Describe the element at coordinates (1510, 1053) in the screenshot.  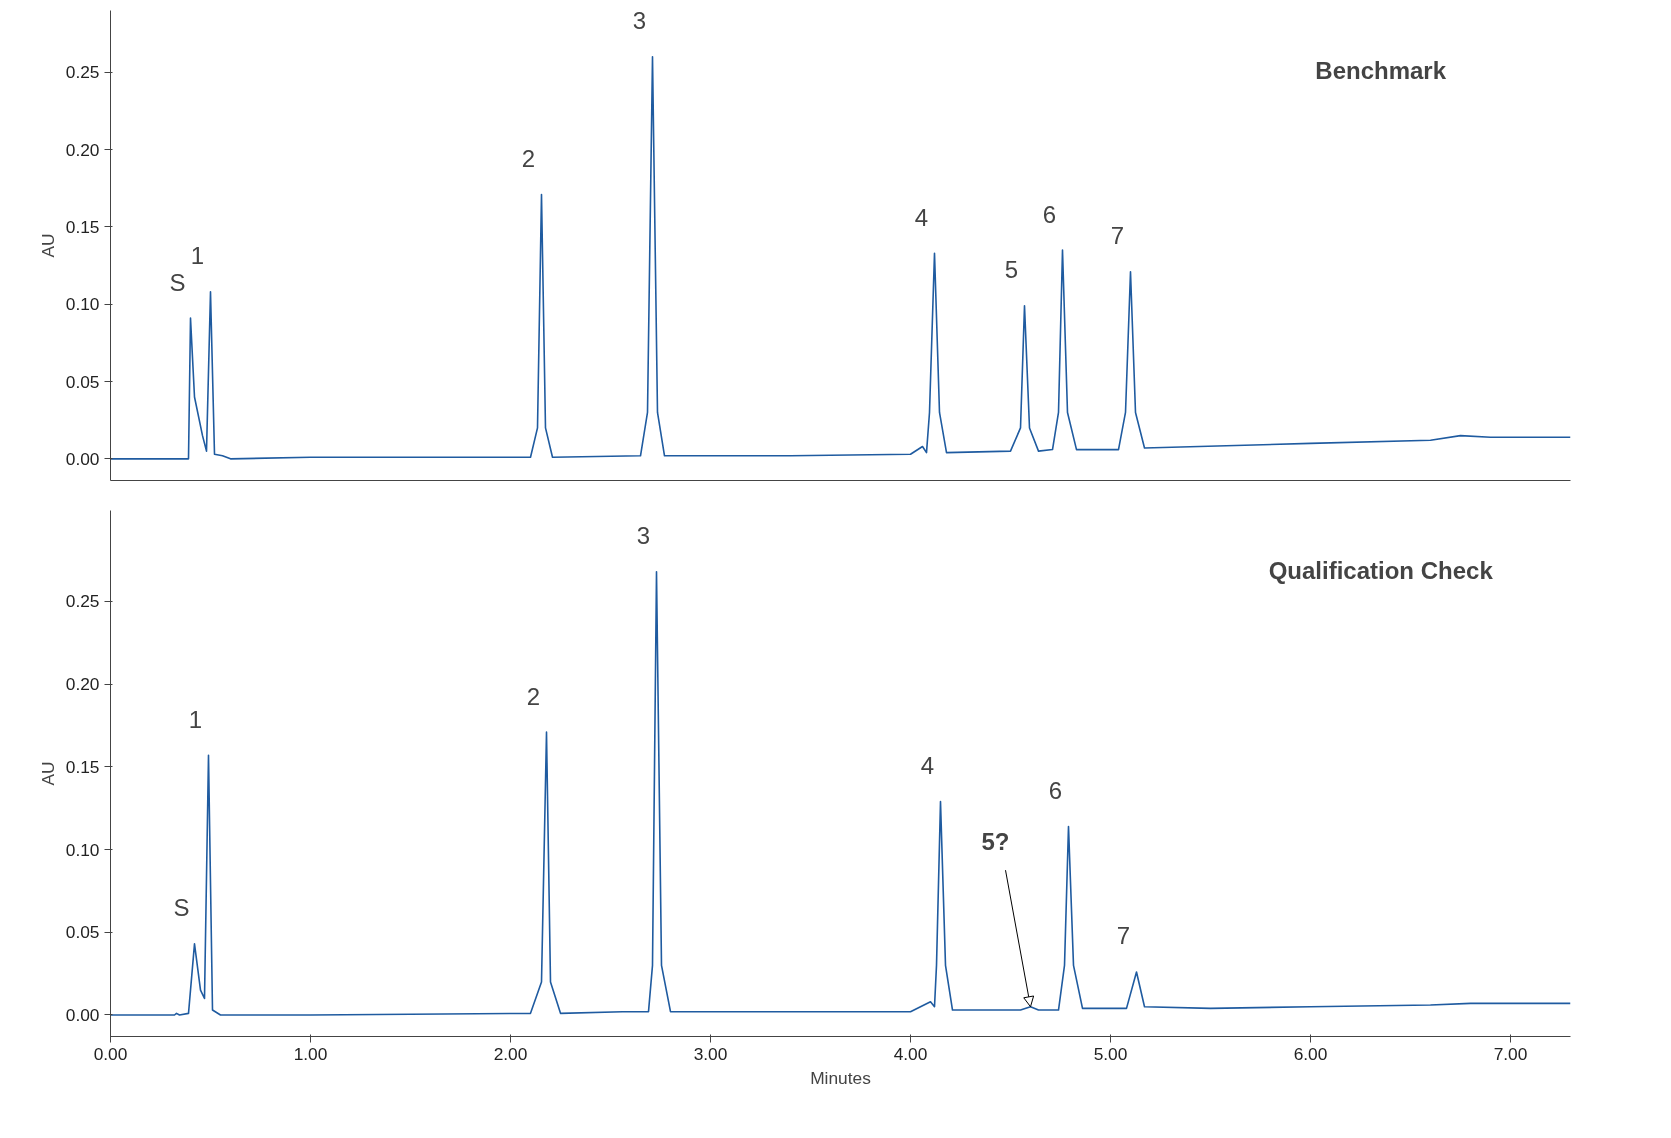
I see `x-tick-label: 7.00` at that location.